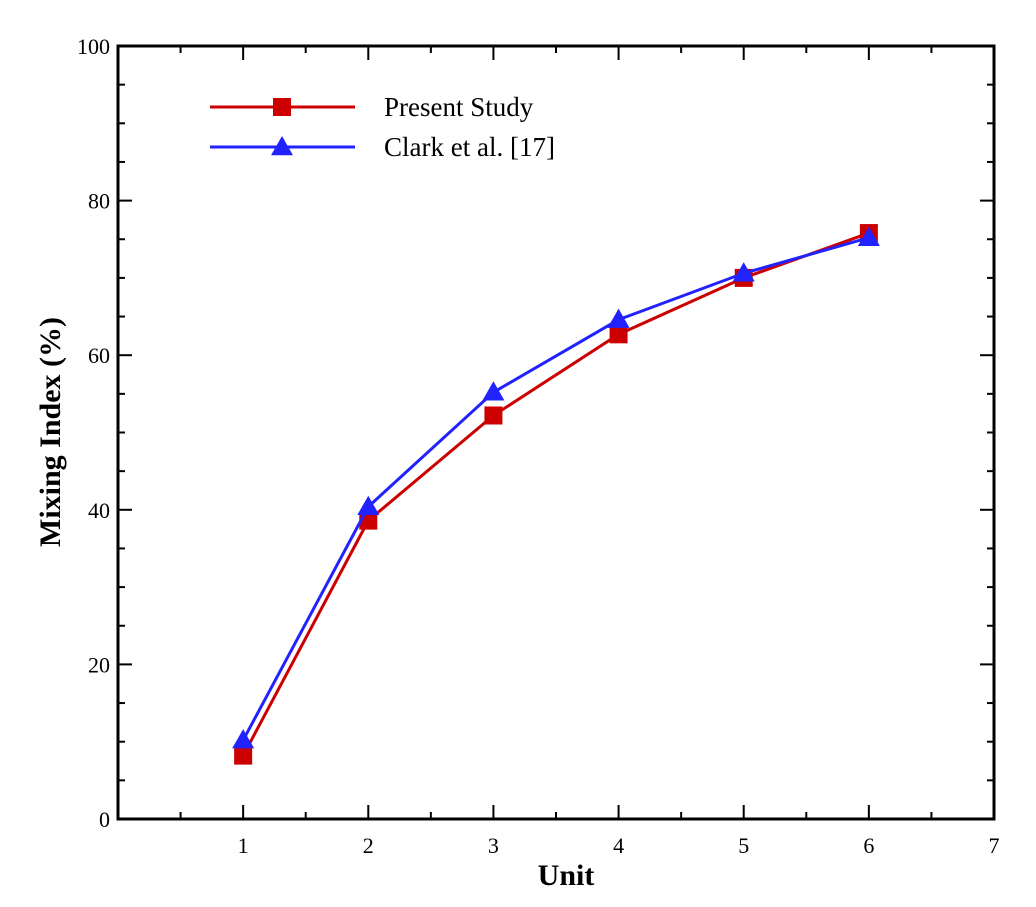 The height and width of the screenshot is (907, 1036). Describe the element at coordinates (743, 845) in the screenshot. I see `x-tick-label: 5` at that location.